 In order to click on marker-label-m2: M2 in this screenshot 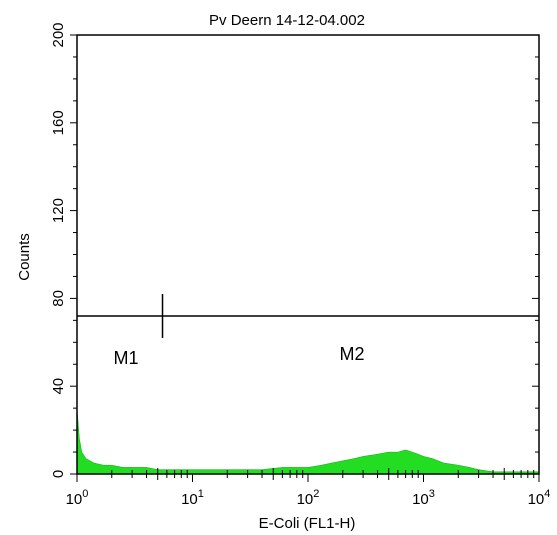, I will do `click(351, 354)`.